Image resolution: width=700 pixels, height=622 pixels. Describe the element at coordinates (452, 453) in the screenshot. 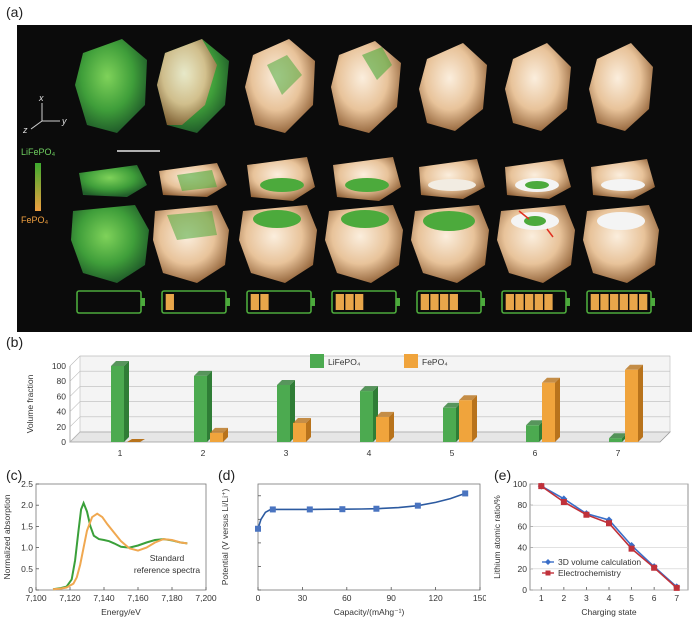

I see `chart-b-x-tick-label: 5` at that location.